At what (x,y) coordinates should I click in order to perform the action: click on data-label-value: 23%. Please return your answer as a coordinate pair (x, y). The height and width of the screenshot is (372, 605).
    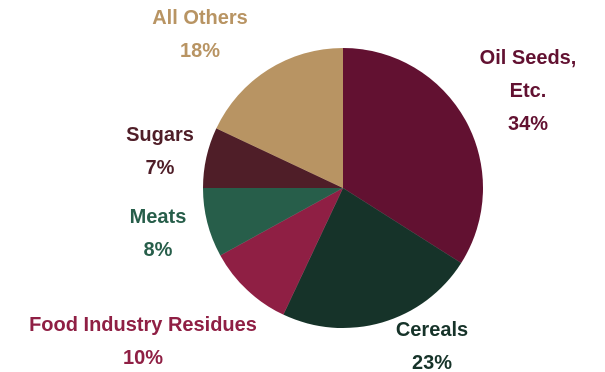
    Looking at the image, I should click on (432, 362).